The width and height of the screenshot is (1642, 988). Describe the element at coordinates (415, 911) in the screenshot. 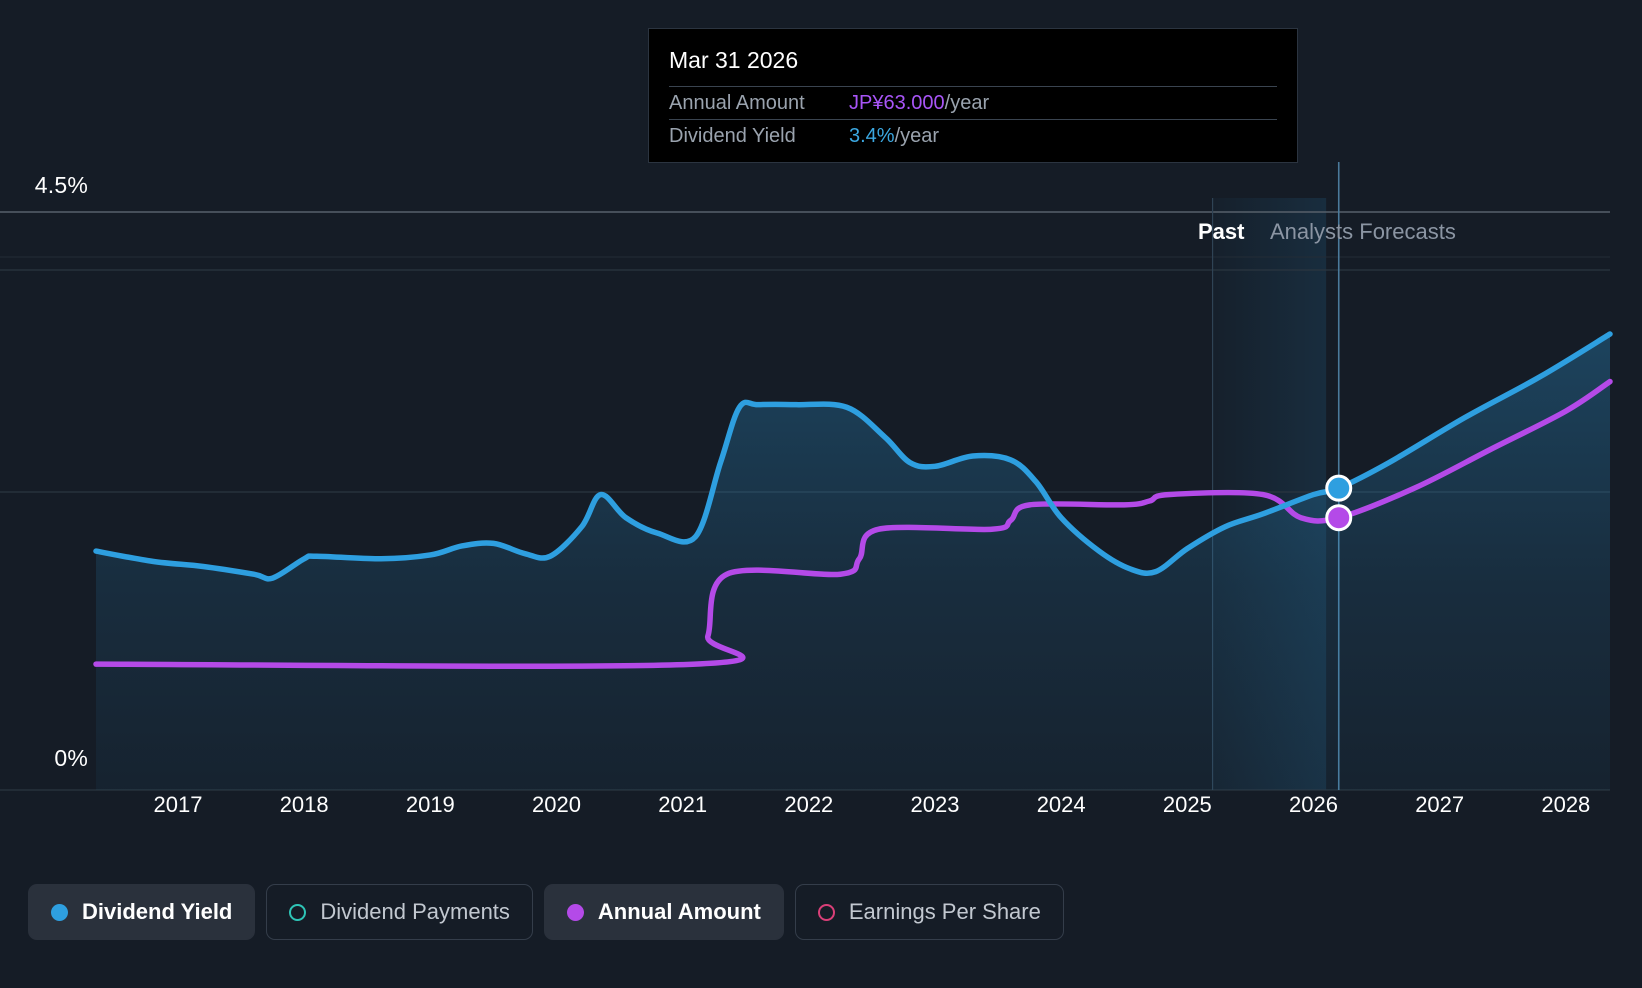

I see `legend-item-label: Dividend Payments` at that location.